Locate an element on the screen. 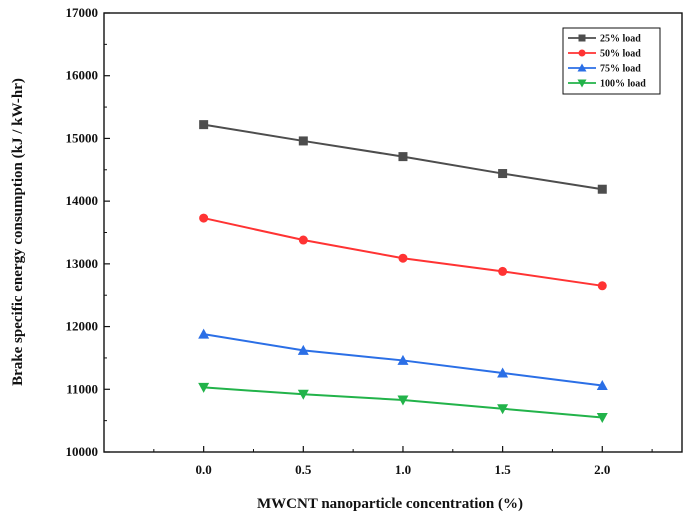 Image resolution: width=685 pixels, height=517 pixels. y-tick-label: 15000 is located at coordinates (82, 137).